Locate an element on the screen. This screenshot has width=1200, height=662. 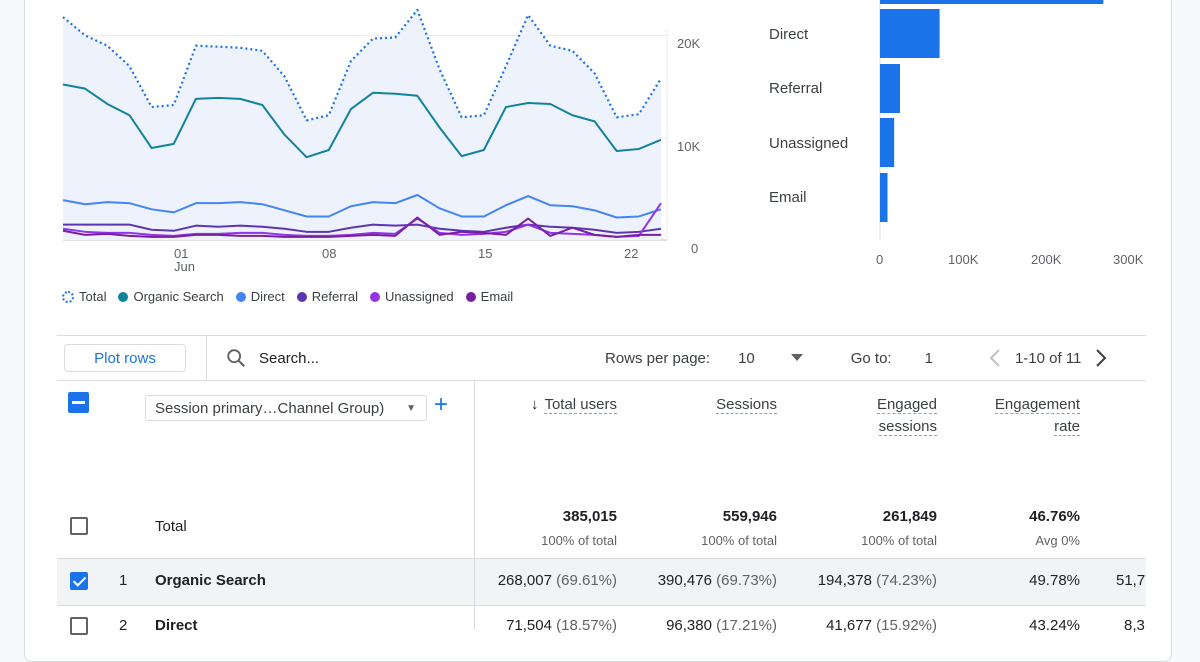
engaged-sessions-cell: 41,677 (15.92%) is located at coordinates (858, 625).